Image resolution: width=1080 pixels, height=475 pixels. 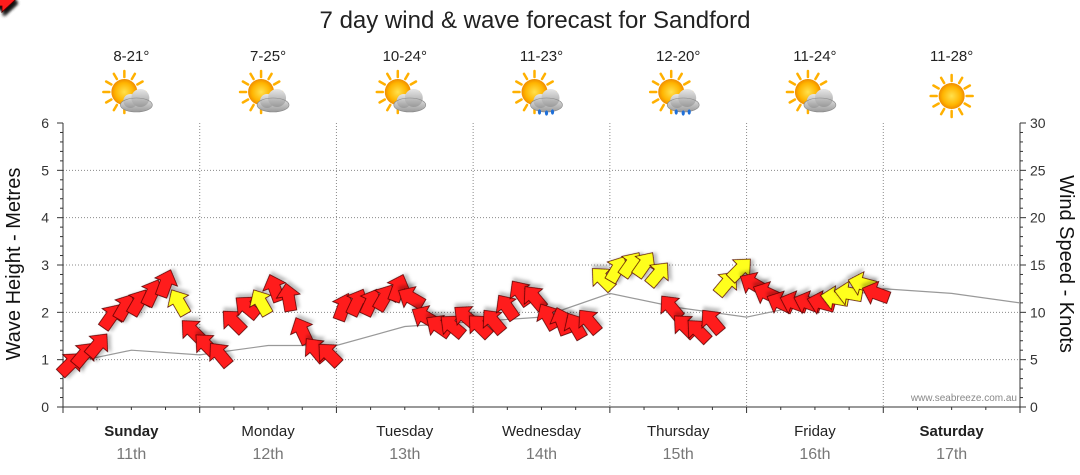 What do you see at coordinates (1038, 170) in the screenshot?
I see `y-right-tick-label: 25` at bounding box center [1038, 170].